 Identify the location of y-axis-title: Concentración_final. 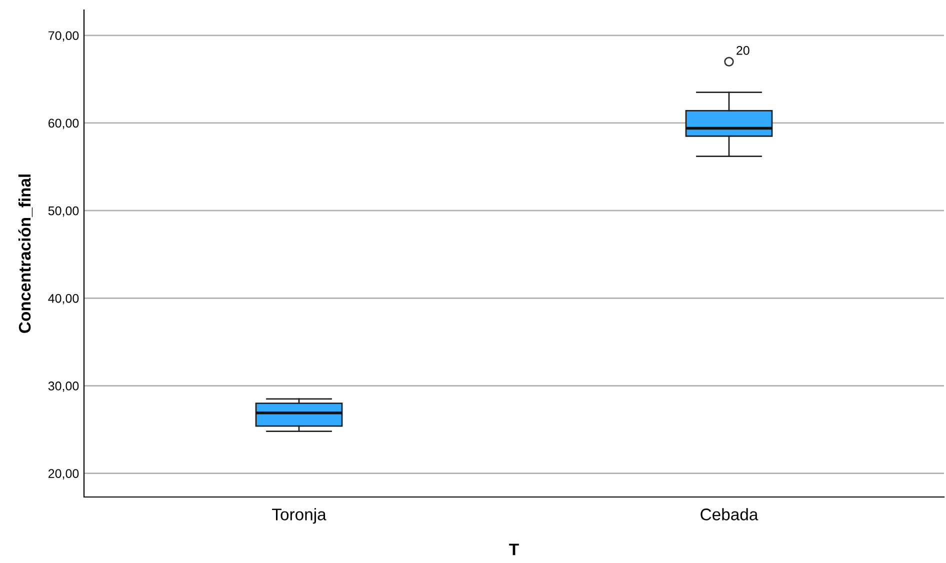
(25, 253).